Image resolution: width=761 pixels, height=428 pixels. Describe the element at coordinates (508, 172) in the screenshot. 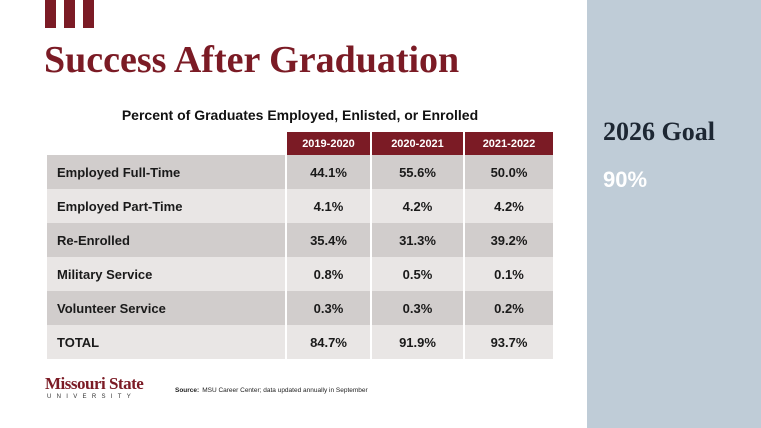

I see `table-cell: 50.0%` at that location.